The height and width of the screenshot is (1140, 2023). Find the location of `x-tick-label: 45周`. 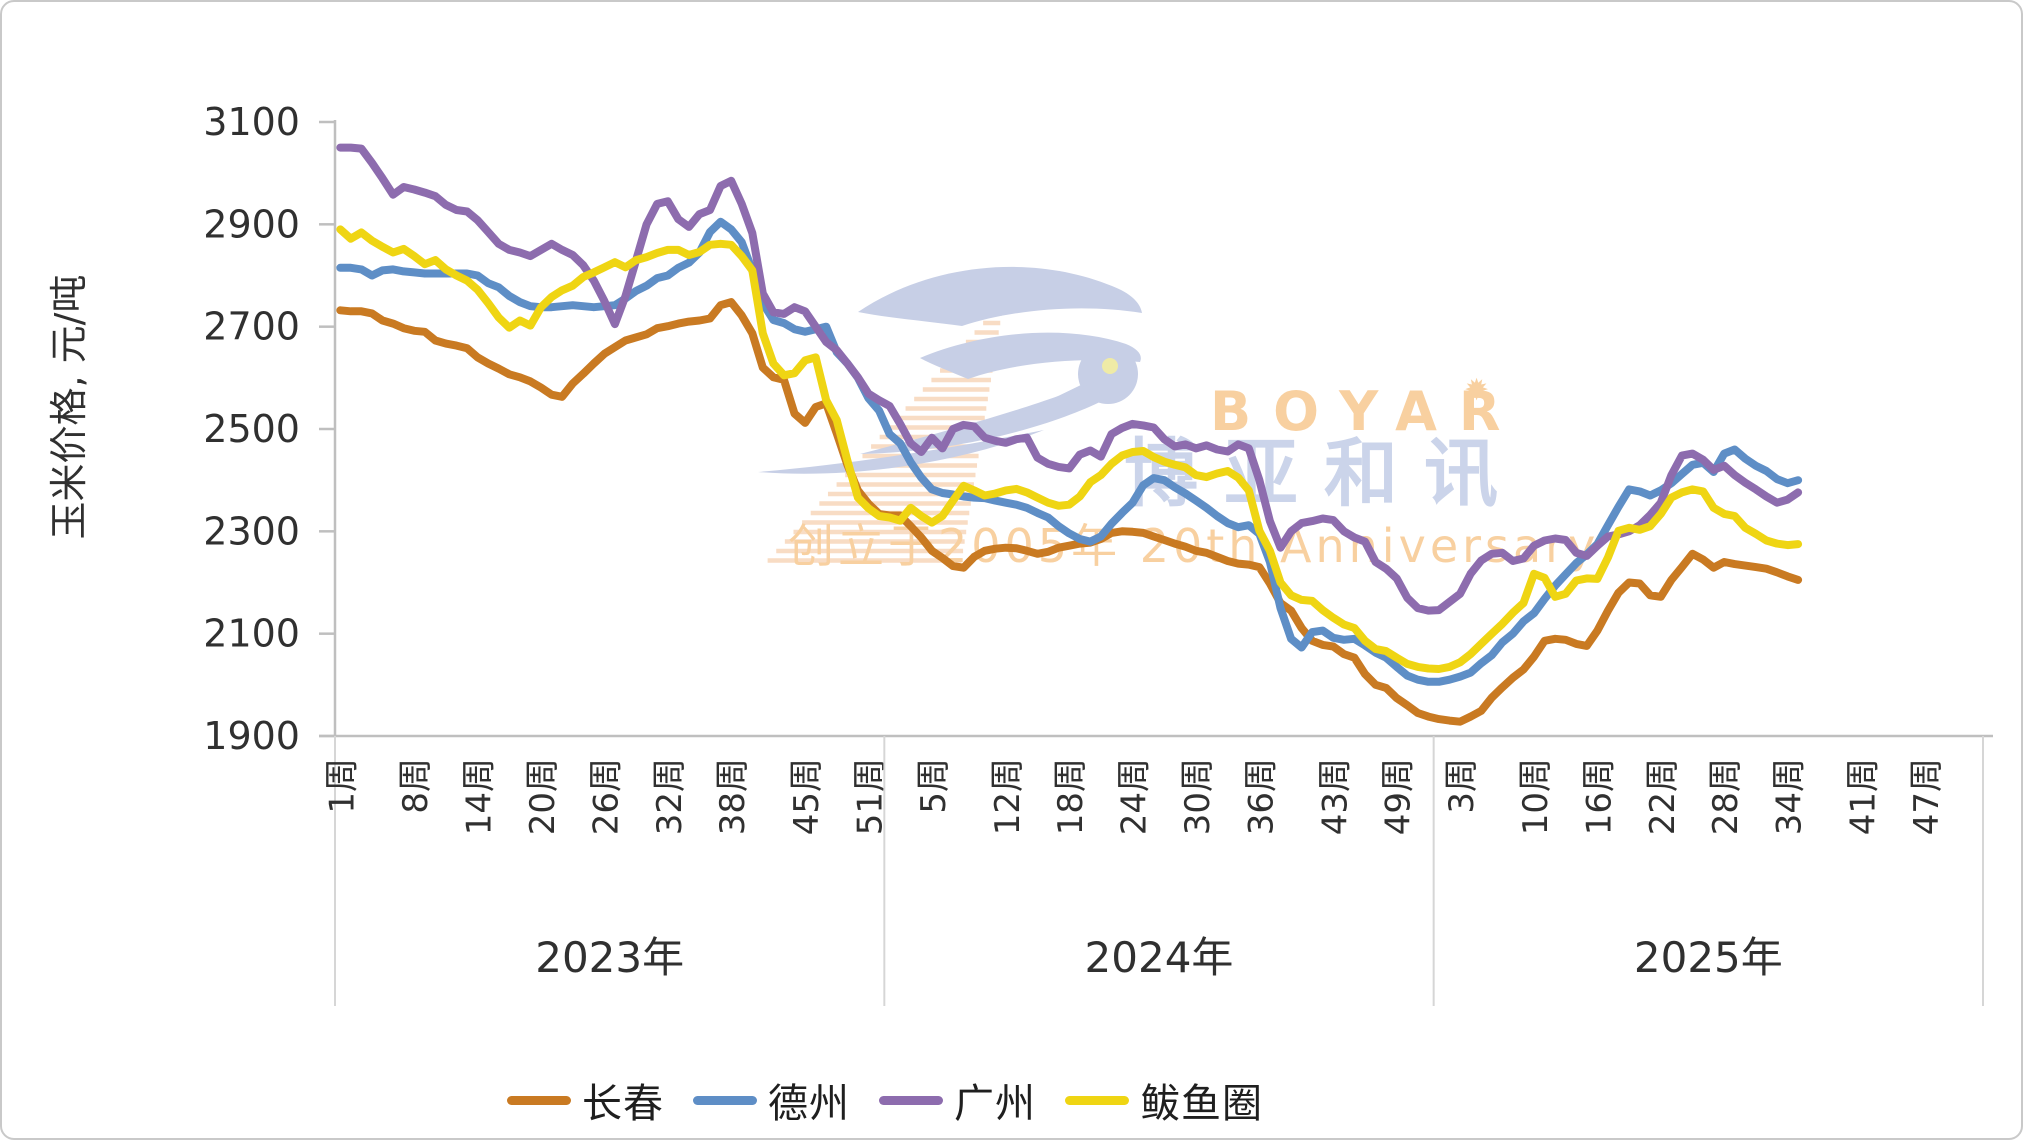

x-tick-label: 45周 is located at coordinates (807, 796).